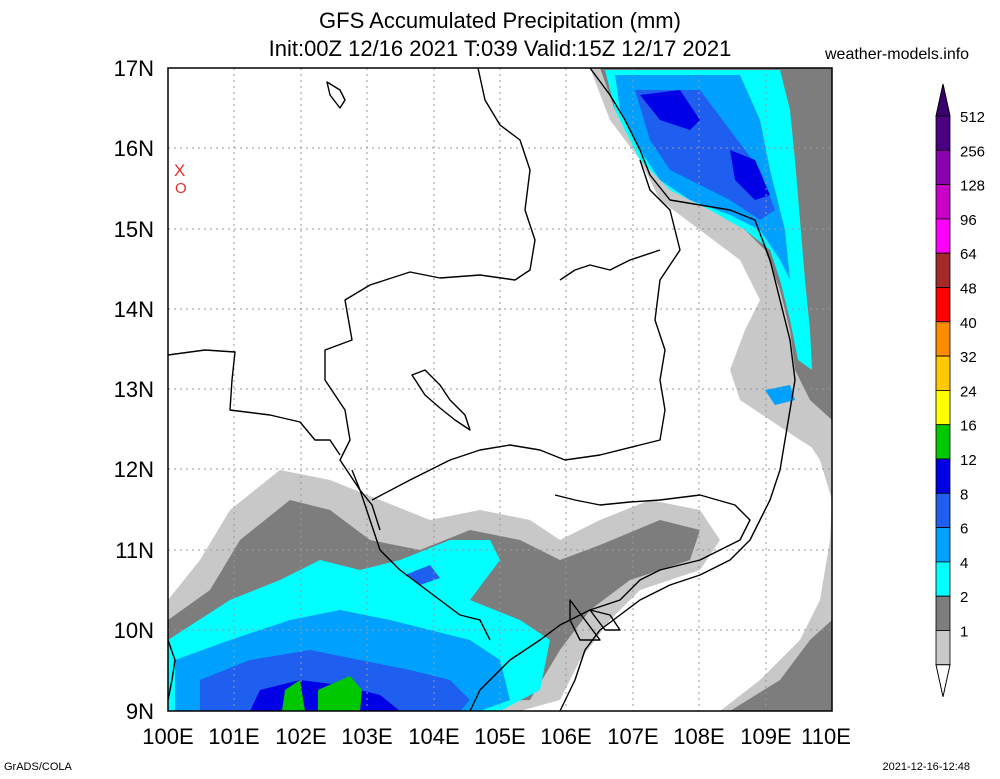 This screenshot has width=1000, height=779. What do you see at coordinates (140, 711) in the screenshot?
I see `lat-label: 9N` at bounding box center [140, 711].